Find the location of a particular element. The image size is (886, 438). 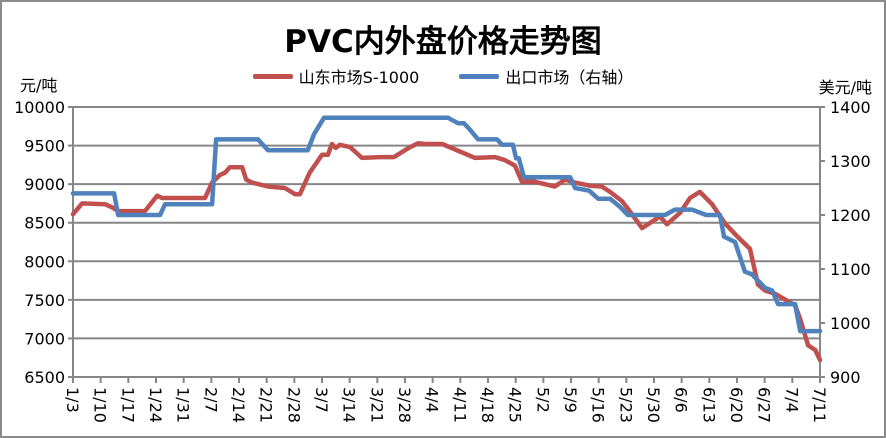

legend-label: 出口市场（右轴） is located at coordinates (569, 77).